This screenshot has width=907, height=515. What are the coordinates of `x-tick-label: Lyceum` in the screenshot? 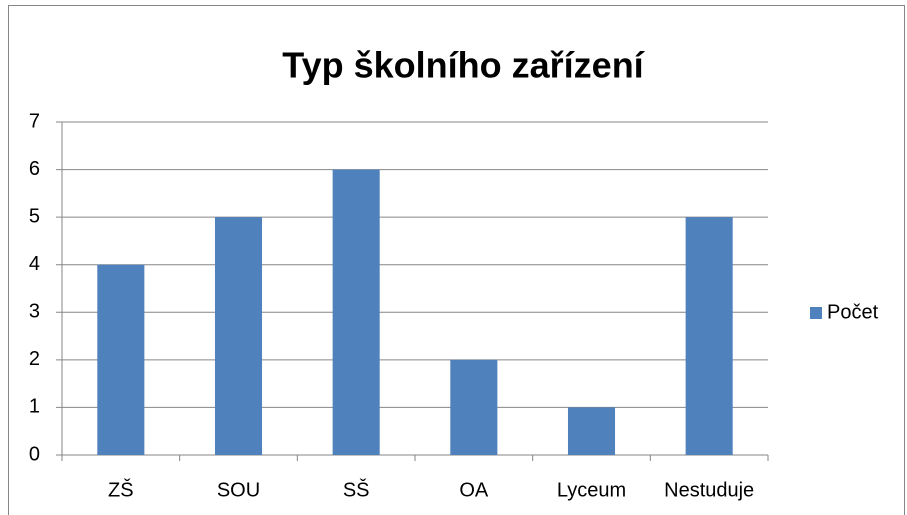 It's located at (591, 490).